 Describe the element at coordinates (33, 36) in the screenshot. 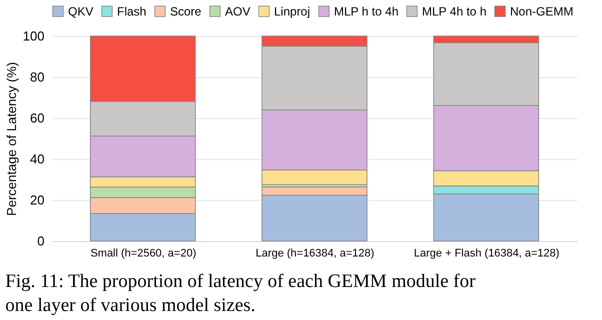

I see `y-tick-label: 100` at that location.